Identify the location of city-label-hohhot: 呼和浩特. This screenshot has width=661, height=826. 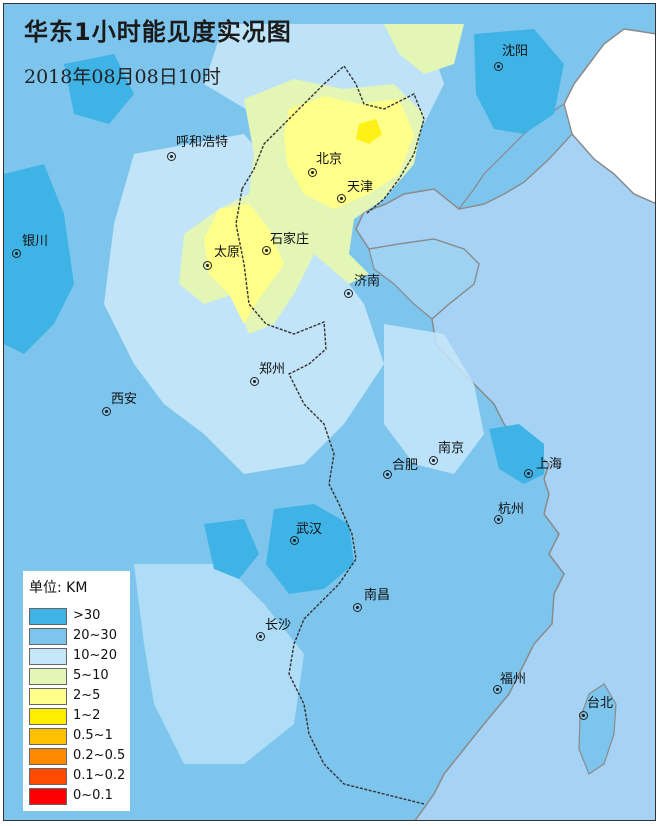
(202, 142).